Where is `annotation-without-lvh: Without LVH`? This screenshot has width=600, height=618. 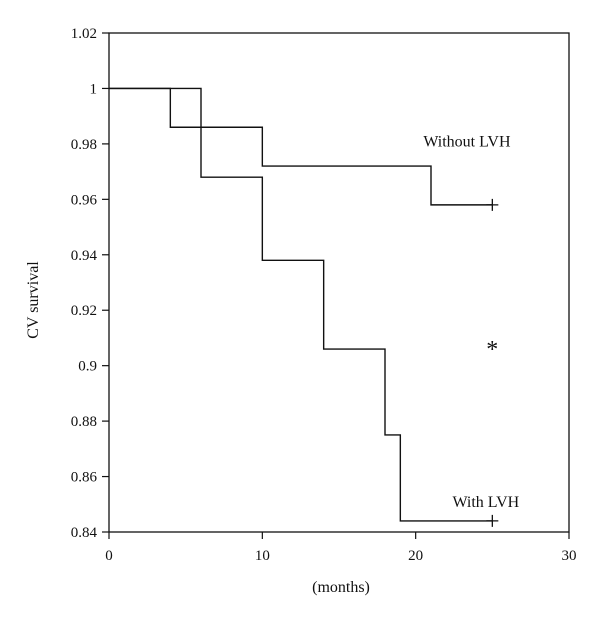
annotation-without-lvh: Without LVH is located at coordinates (467, 142).